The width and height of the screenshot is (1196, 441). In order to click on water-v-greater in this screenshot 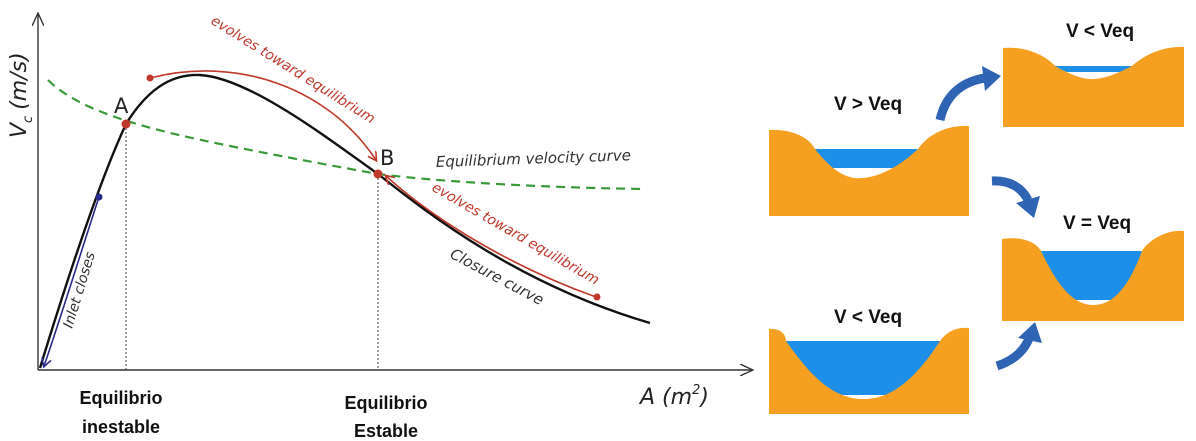, I will do `click(866, 158)`.